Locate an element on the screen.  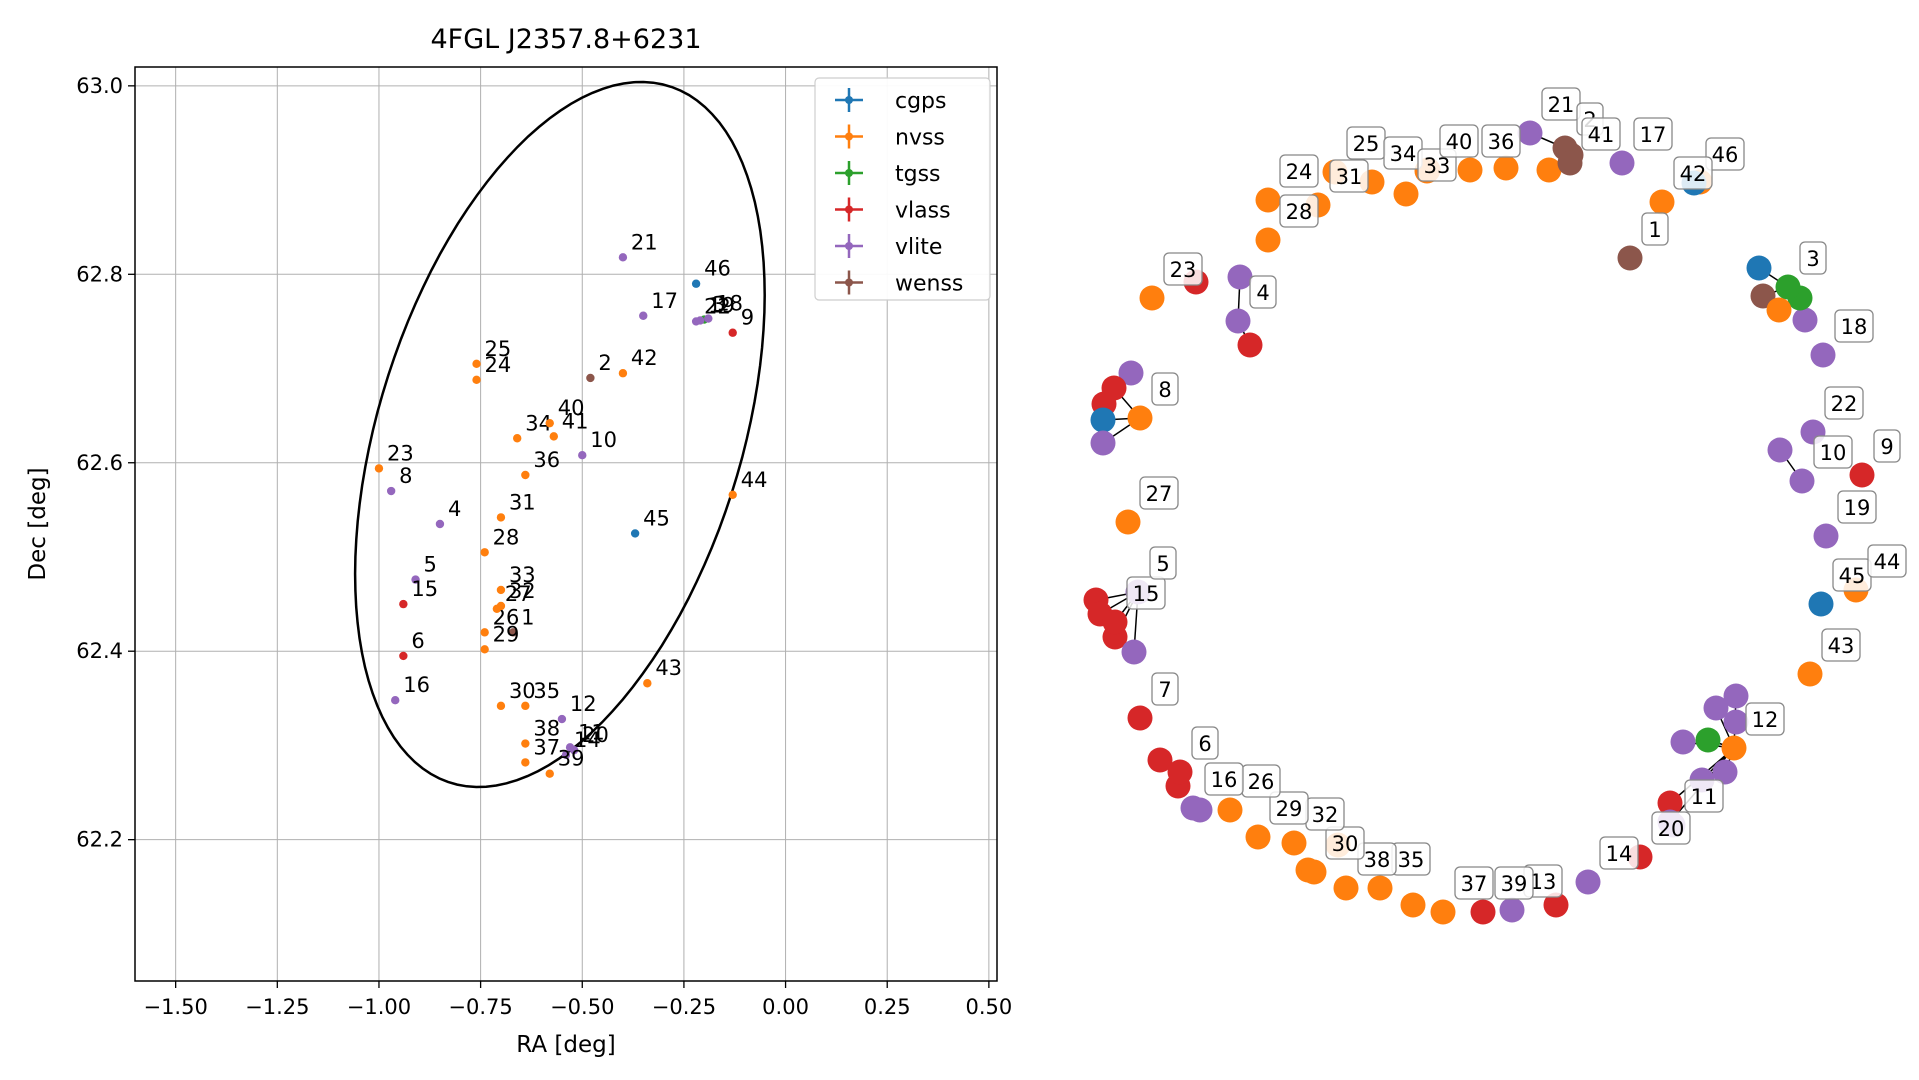
point-label: 45 is located at coordinates (656, 518).